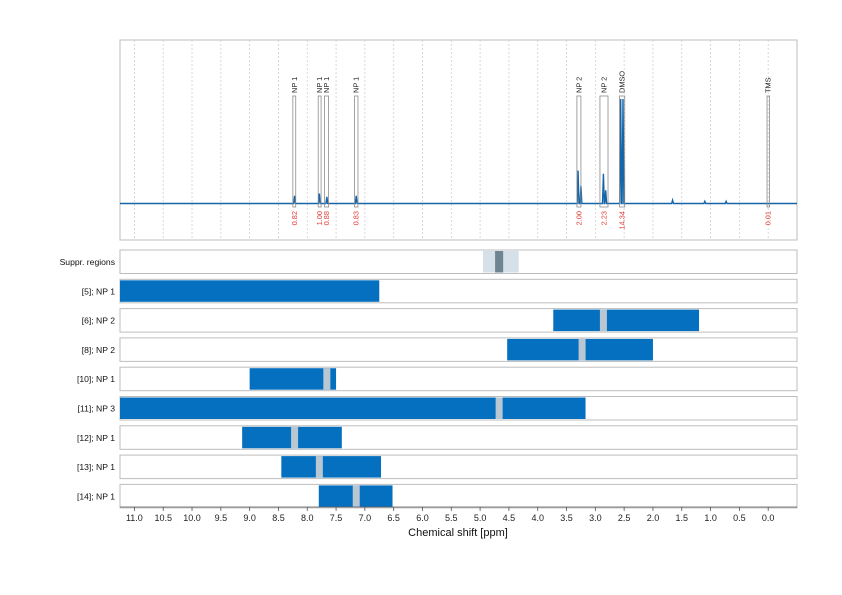  Describe the element at coordinates (99, 291) in the screenshot. I see `range-row-label: [5]; NP 1` at that location.